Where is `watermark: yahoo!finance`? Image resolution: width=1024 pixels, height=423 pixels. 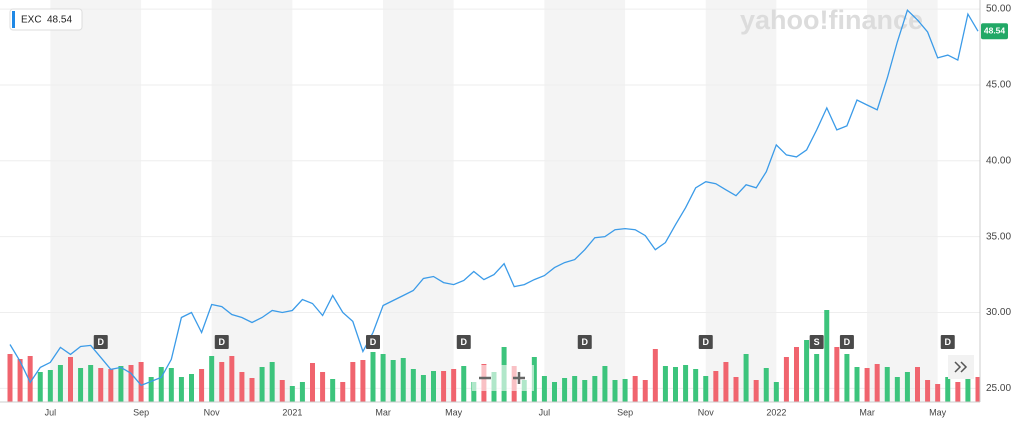
watermark: yahoo!finance is located at coordinates (831, 20).